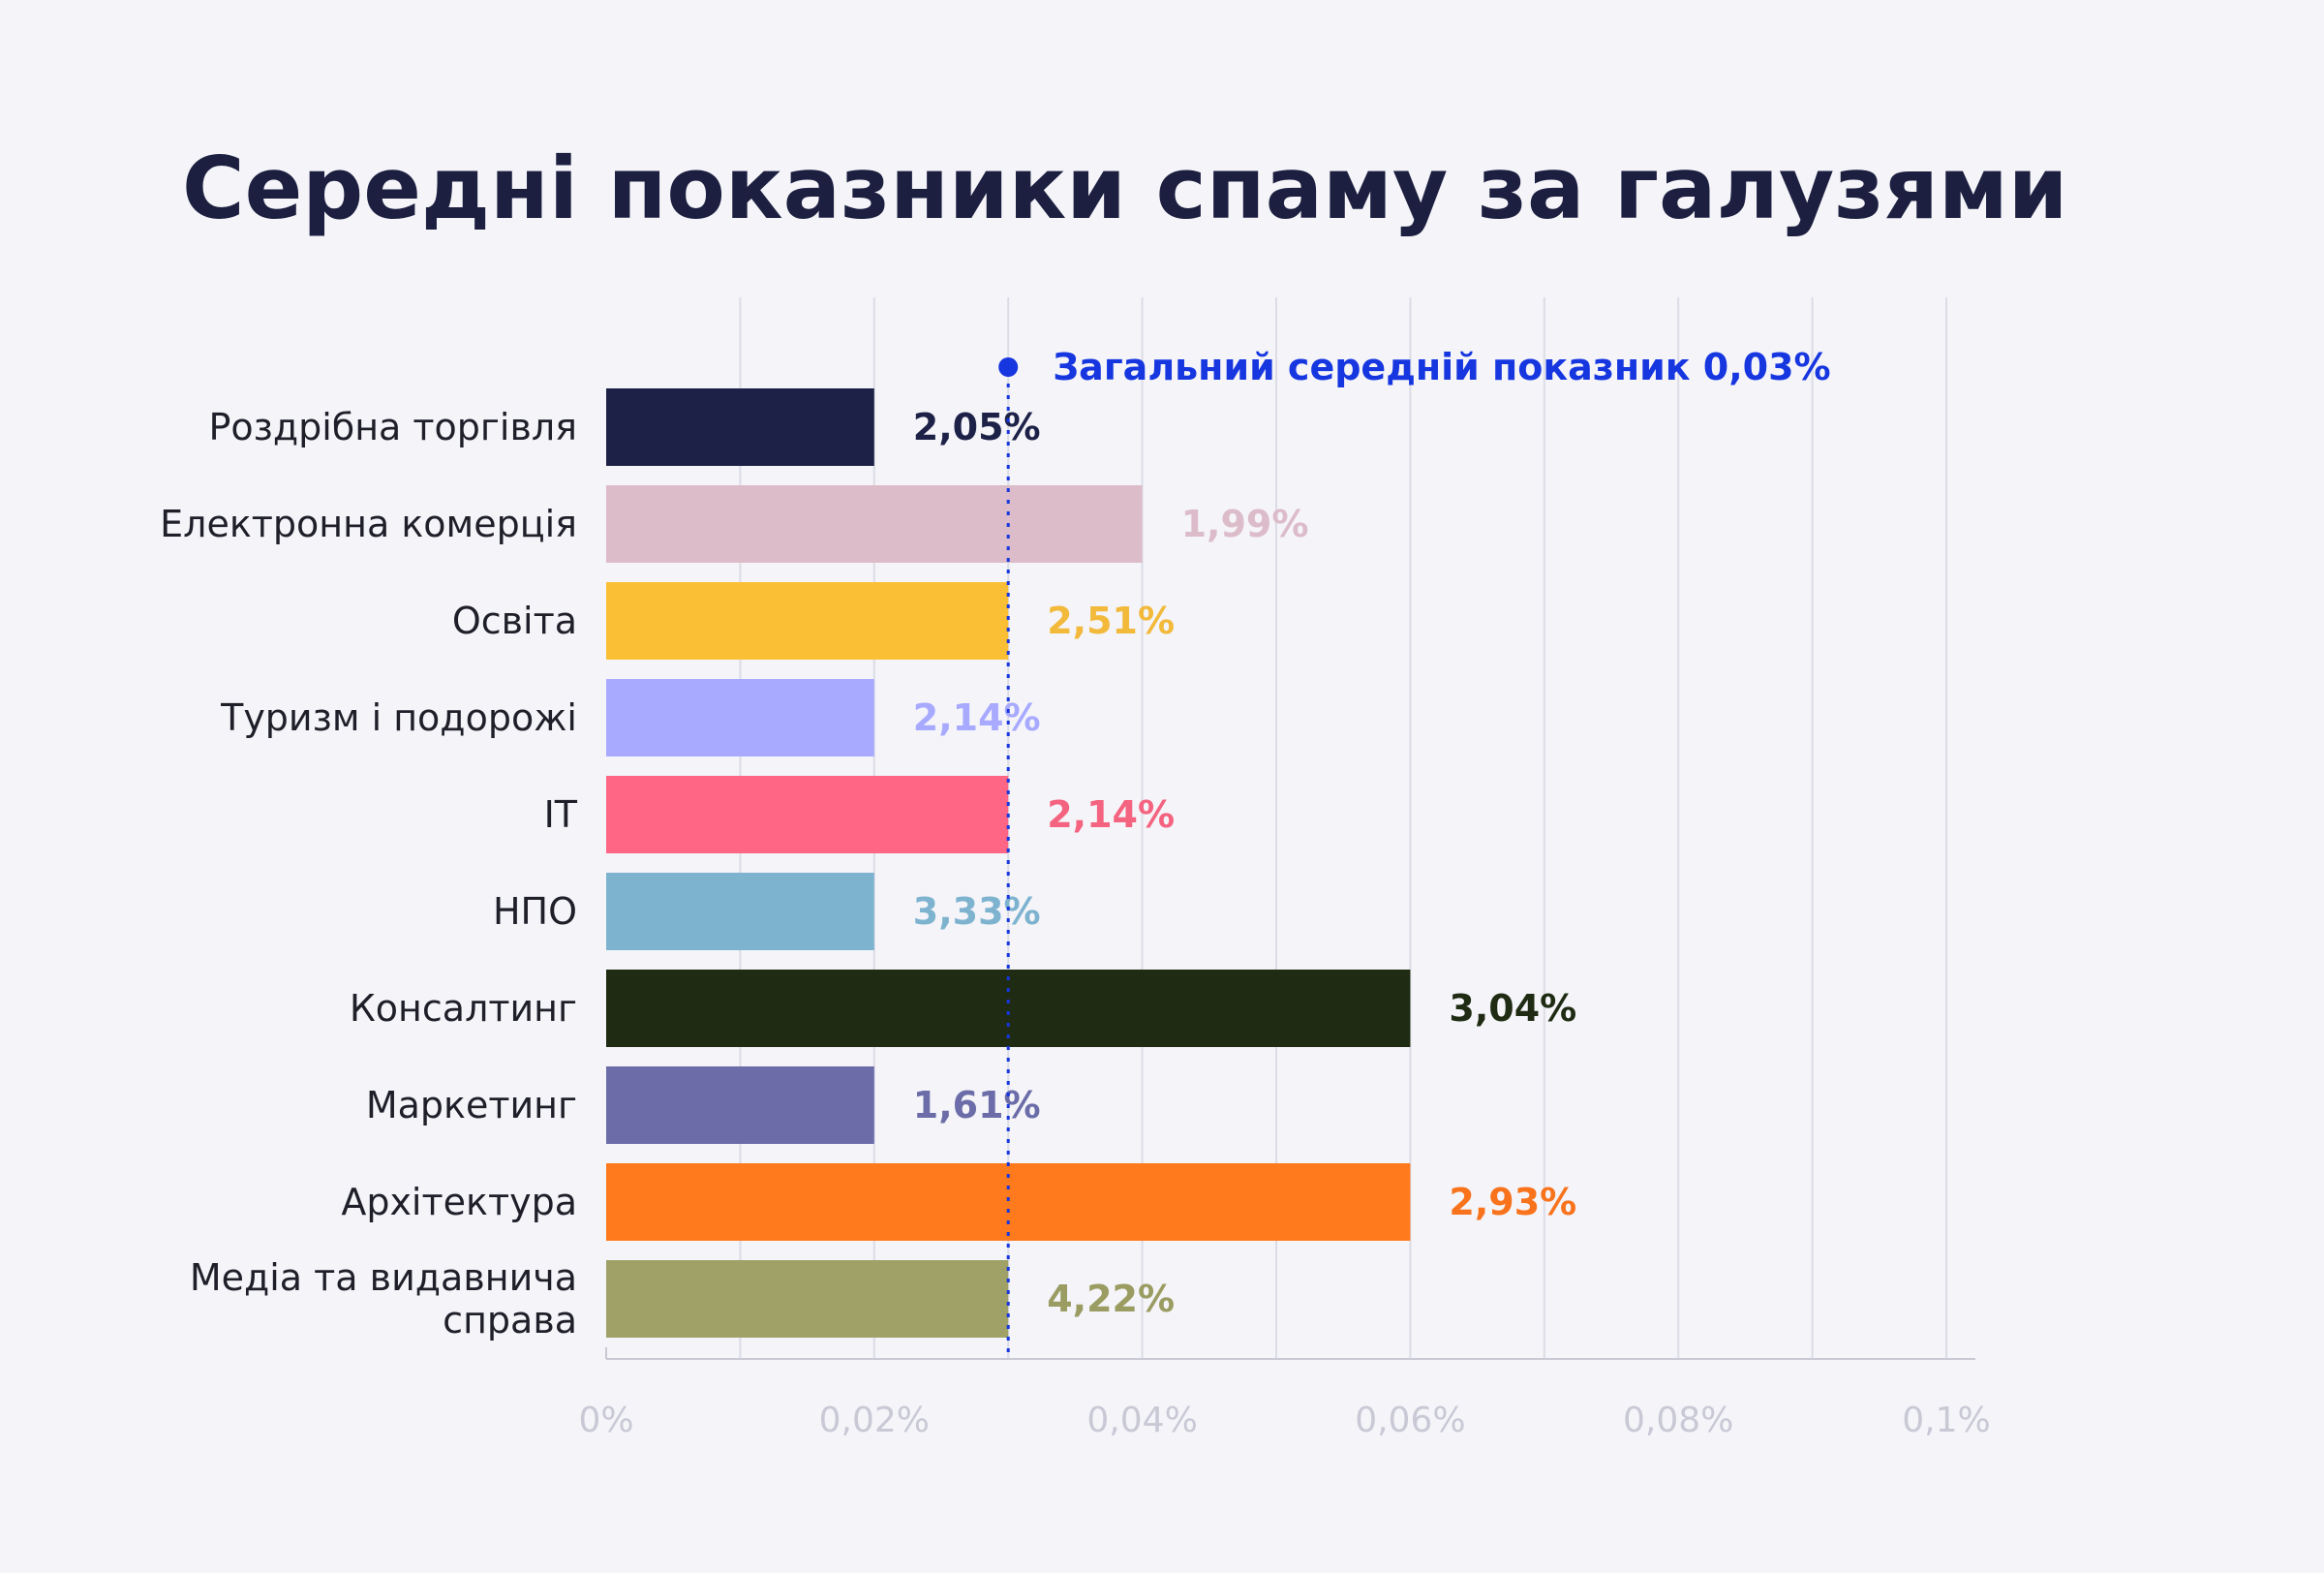 Image resolution: width=2324 pixels, height=1573 pixels. I want to click on x-tick-label: 0%, so click(605, 1420).